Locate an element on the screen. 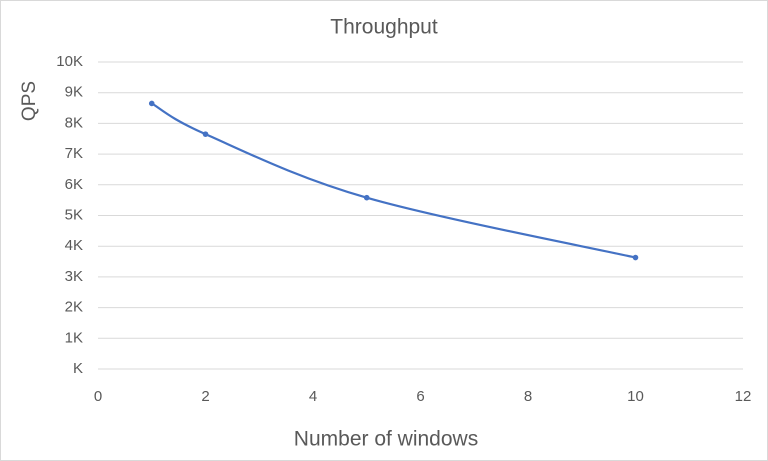 Image resolution: width=768 pixels, height=461 pixels. y-tick-label: 5K is located at coordinates (74, 214).